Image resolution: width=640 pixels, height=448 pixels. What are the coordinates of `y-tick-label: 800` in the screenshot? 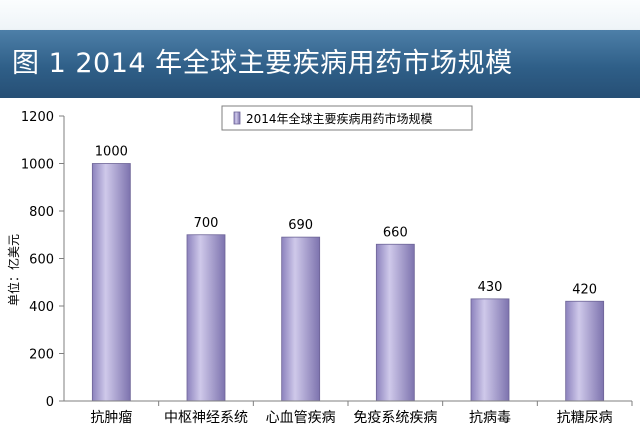 It's located at (41, 212).